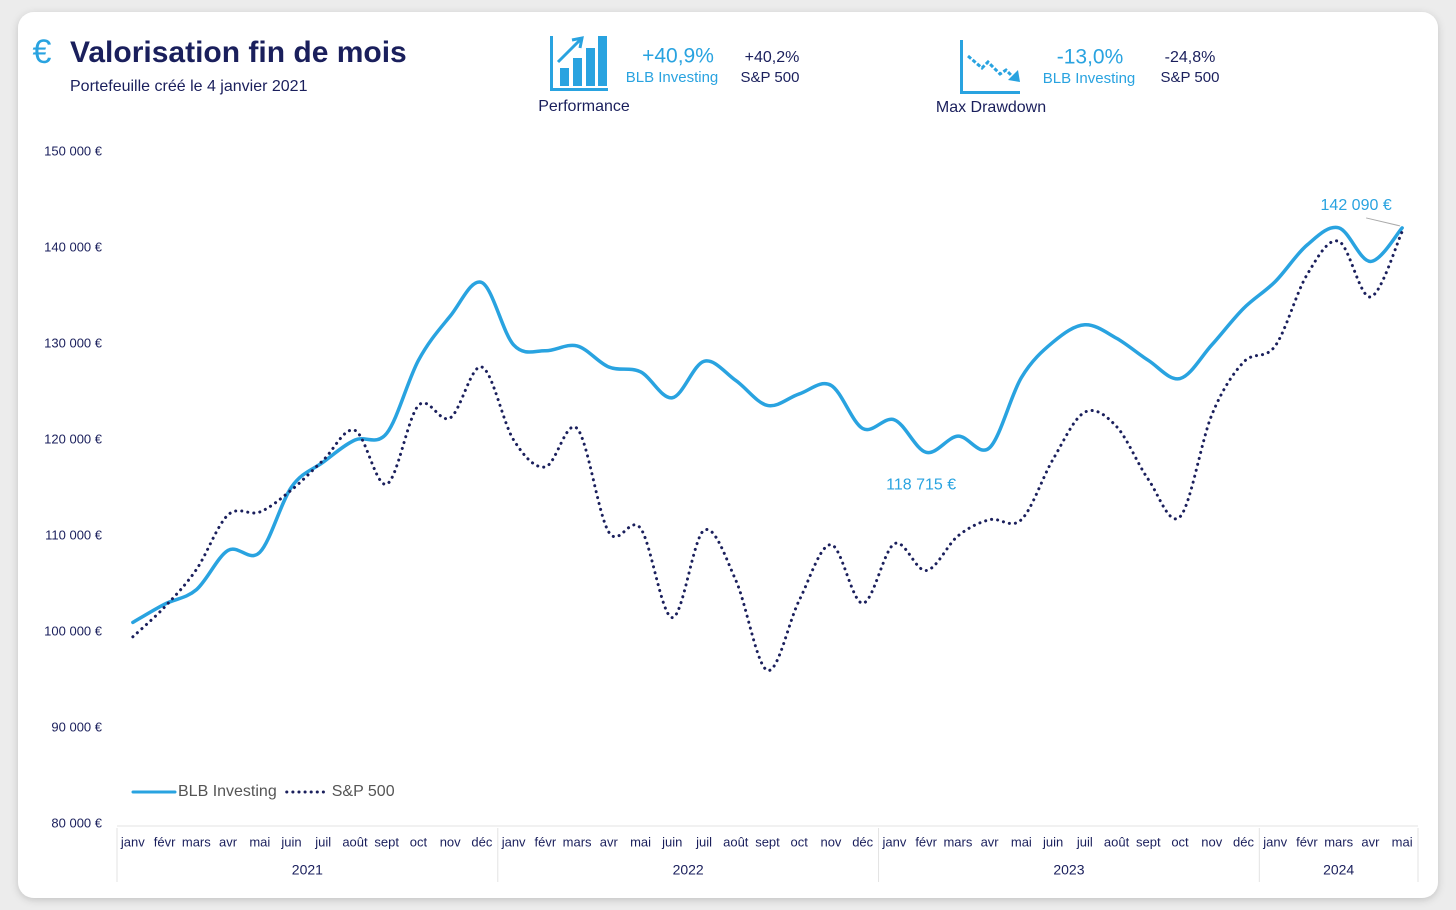 The width and height of the screenshot is (1456, 910). I want to click on legend-label: S&P 500, so click(363, 791).